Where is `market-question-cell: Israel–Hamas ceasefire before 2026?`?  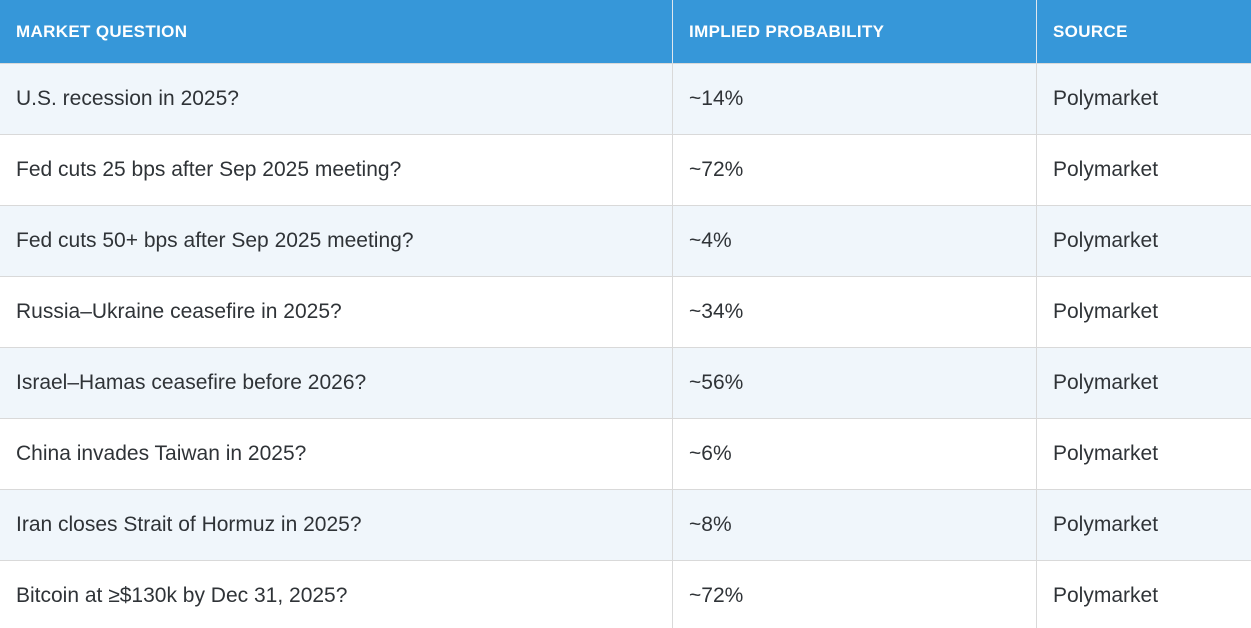 market-question-cell: Israel–Hamas ceasefire before 2026? is located at coordinates (336, 383).